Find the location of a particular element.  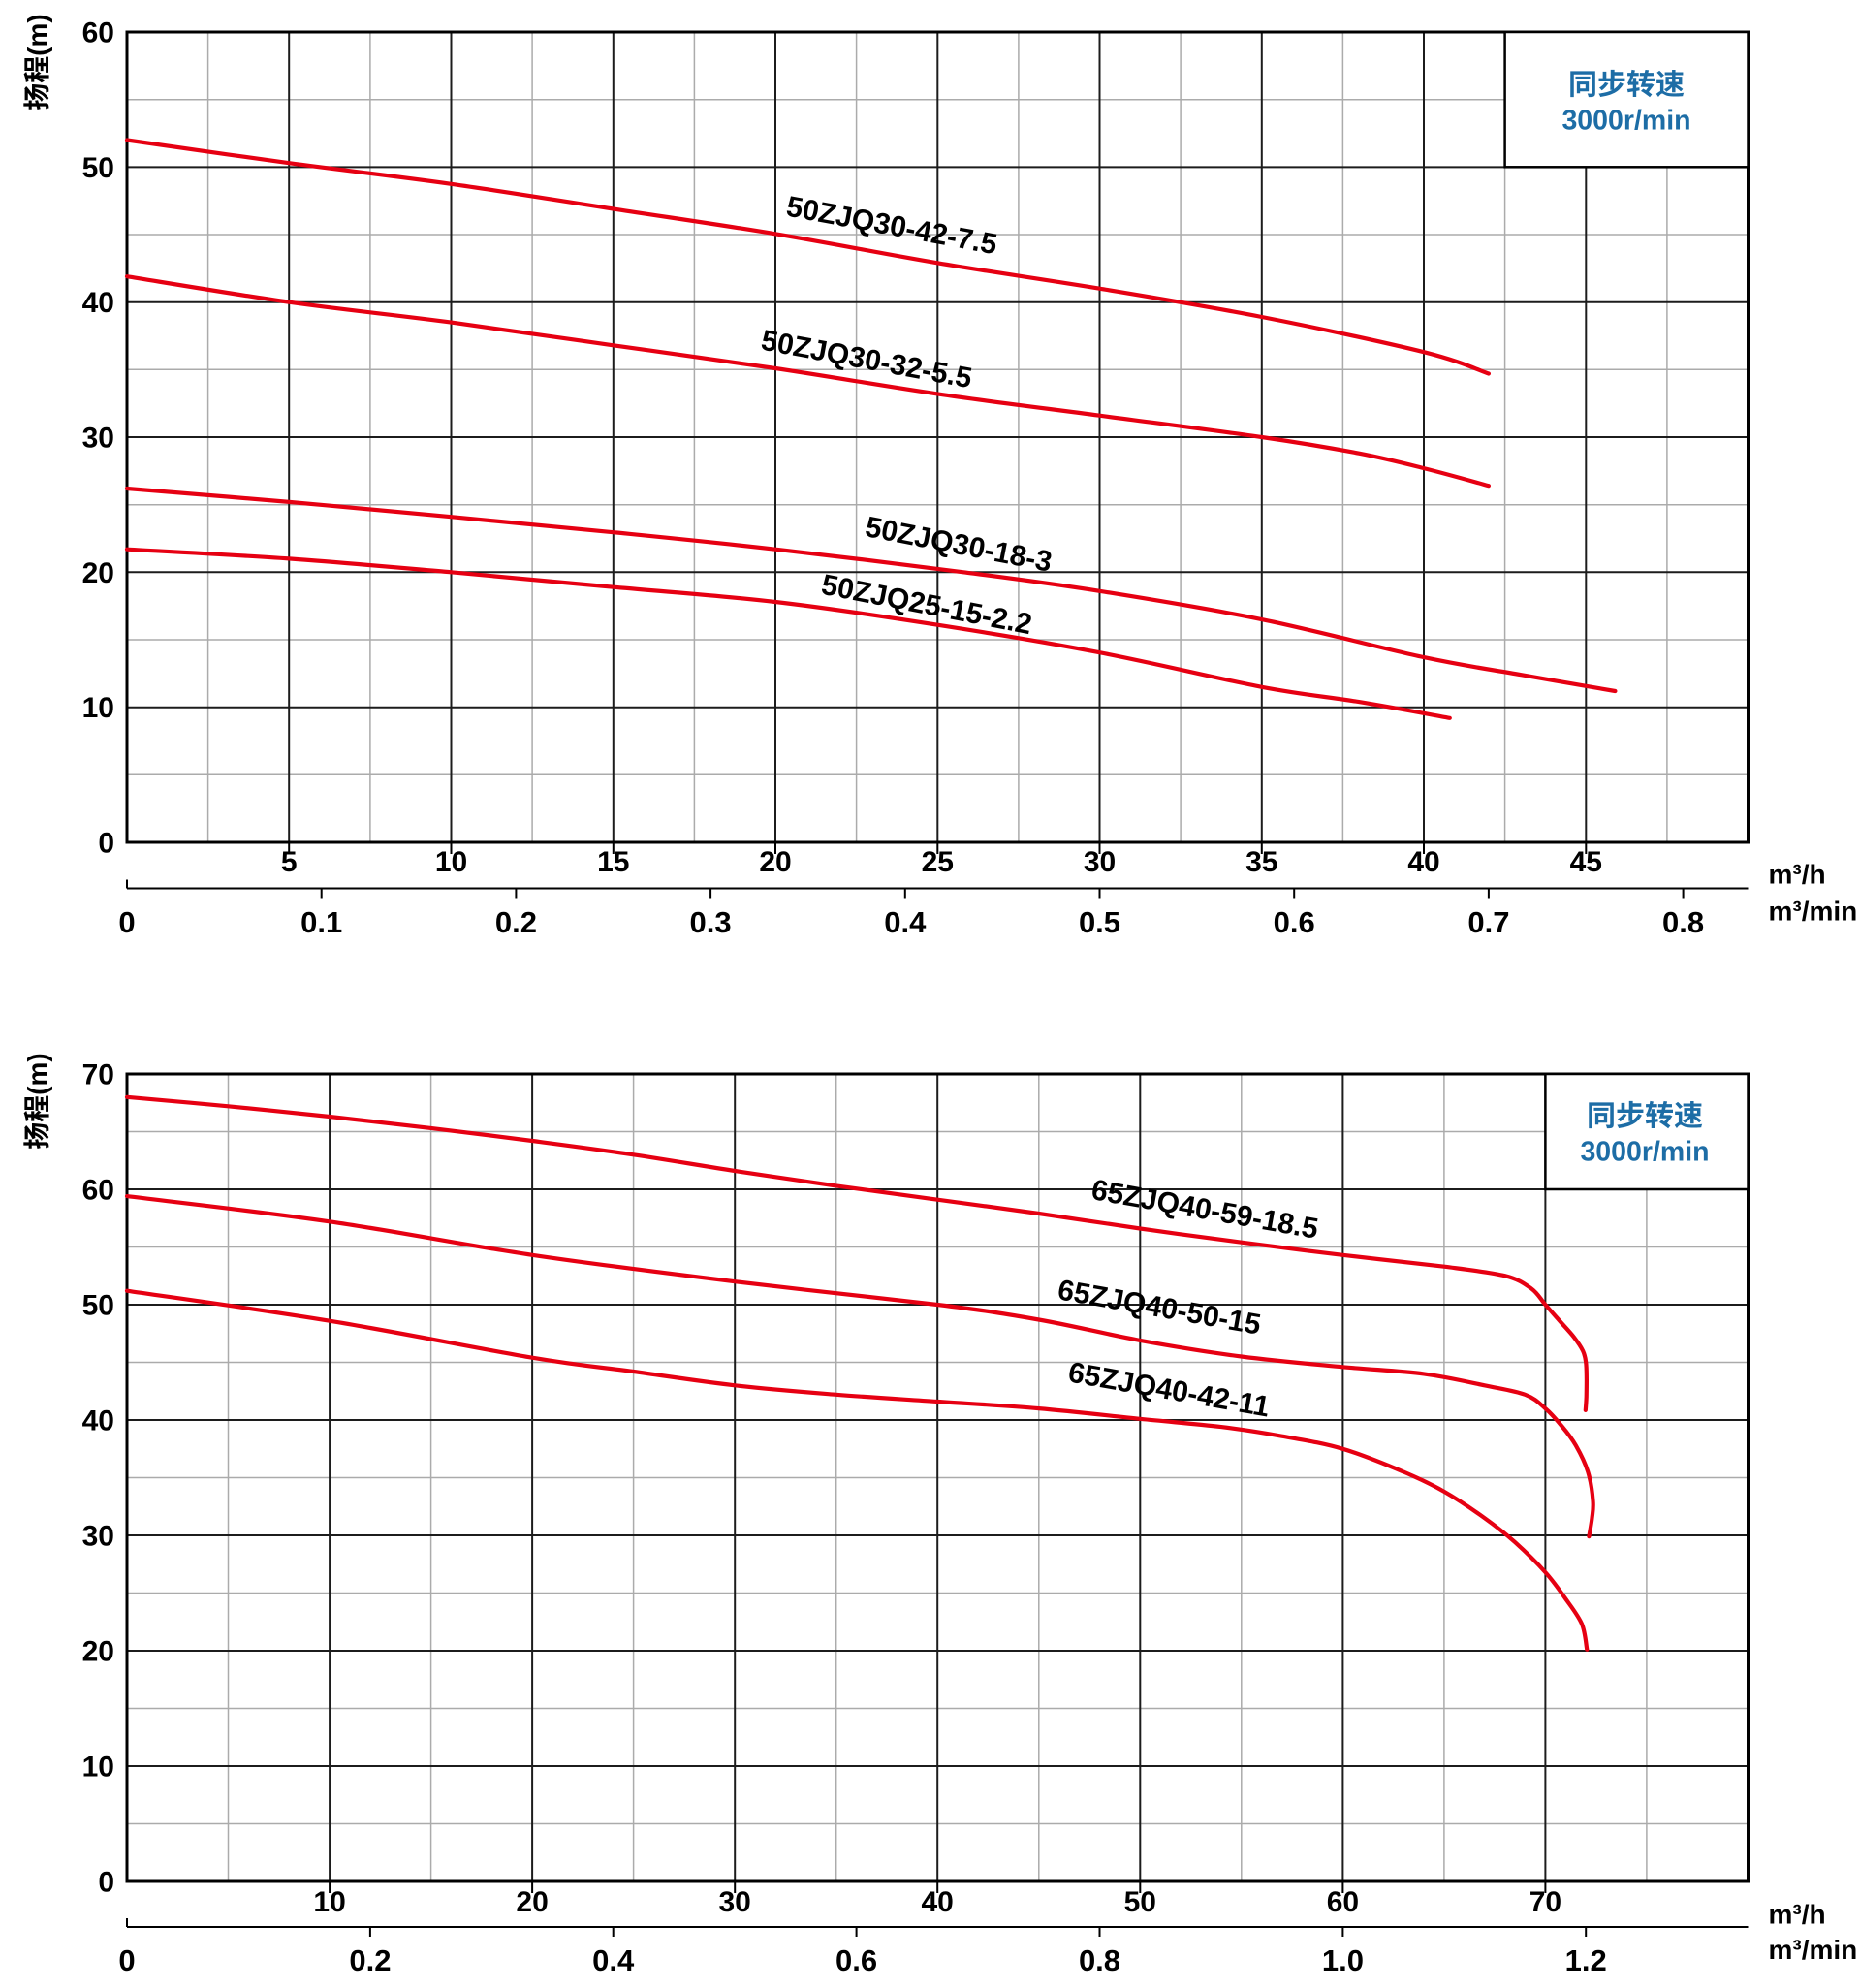

svg-text: 35 is located at coordinates (1261, 862).